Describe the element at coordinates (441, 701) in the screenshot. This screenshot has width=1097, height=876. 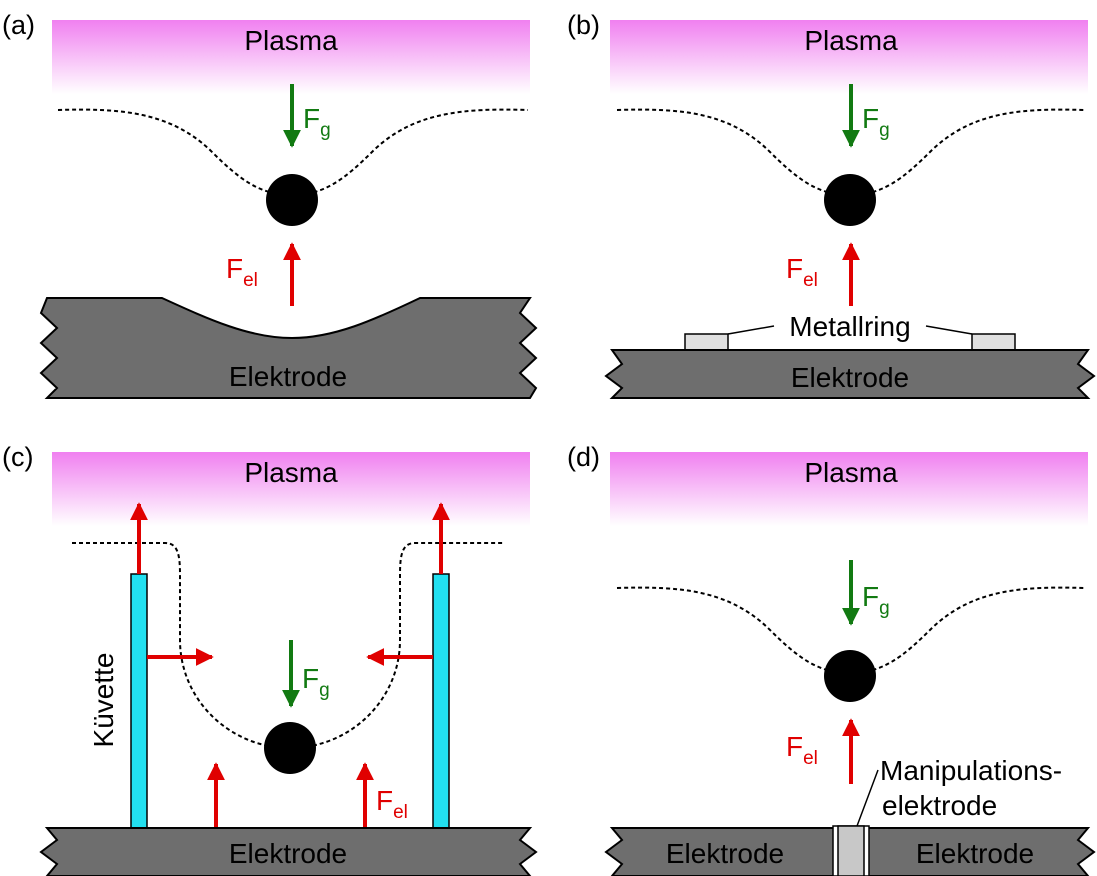
I see `cuvette-wall-right` at that location.